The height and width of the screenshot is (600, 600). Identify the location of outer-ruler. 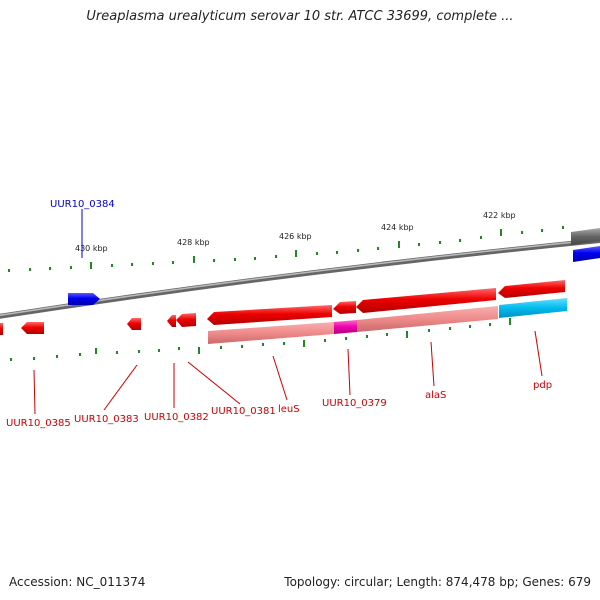
(286, 249).